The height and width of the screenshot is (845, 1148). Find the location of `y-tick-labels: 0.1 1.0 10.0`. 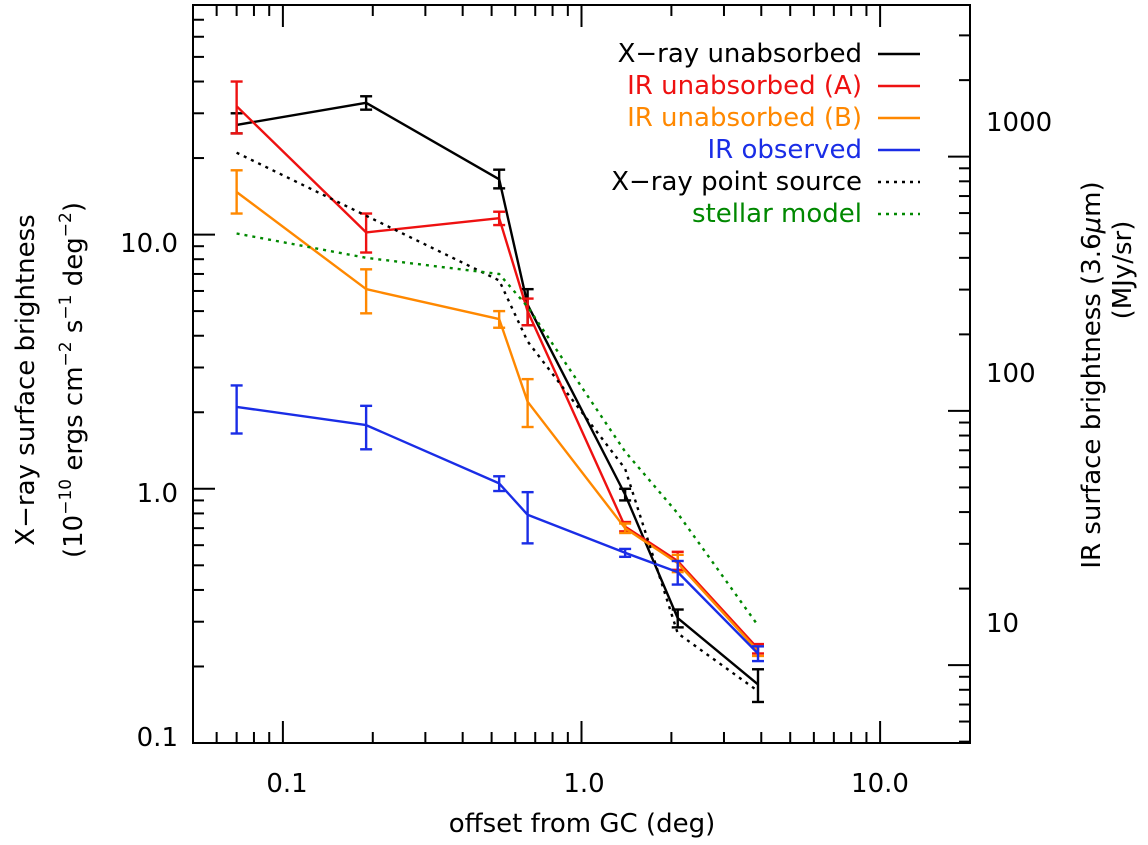

y-tick-labels: 0.1 1.0 10.0 is located at coordinates (149, 491).